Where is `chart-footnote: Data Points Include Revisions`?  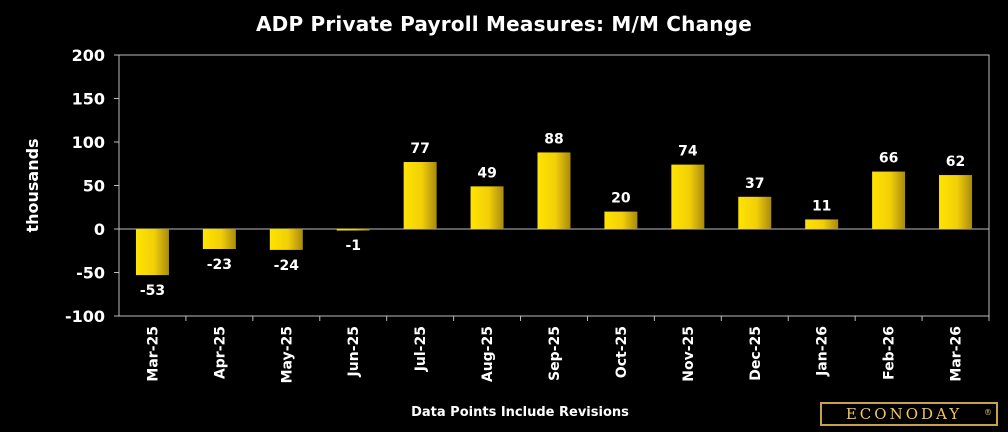 chart-footnote: Data Points Include Revisions is located at coordinates (520, 412).